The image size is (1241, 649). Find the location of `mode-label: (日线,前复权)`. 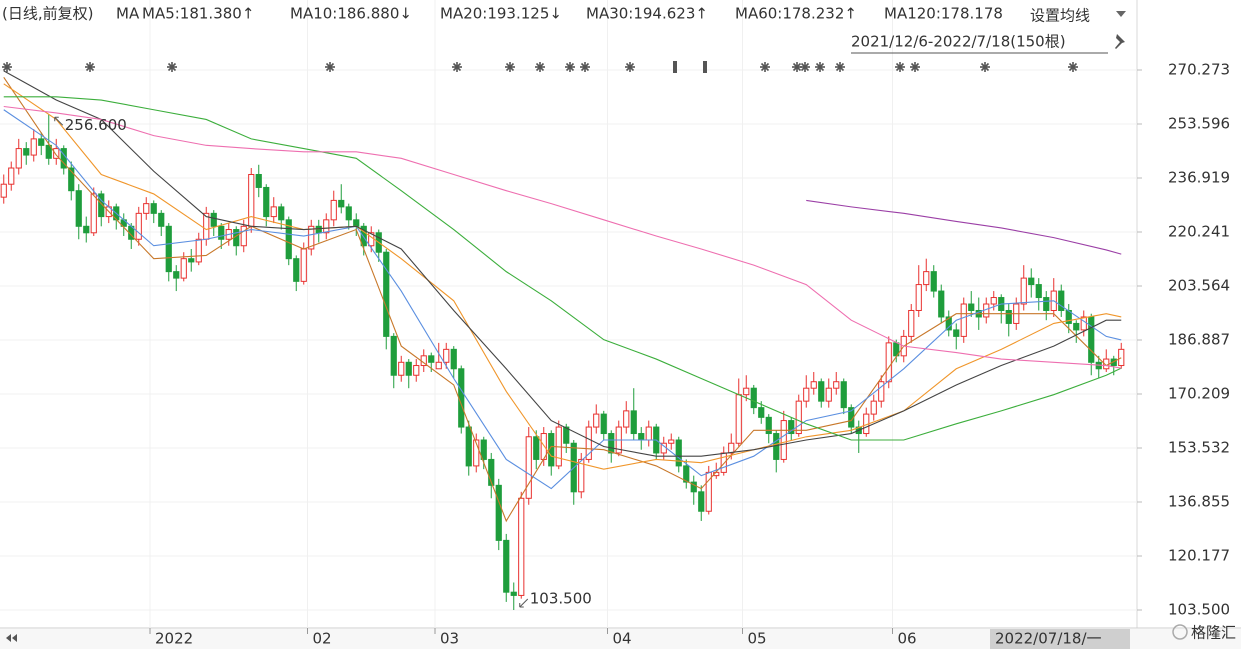

mode-label: (日线,前复权) is located at coordinates (47, 14).